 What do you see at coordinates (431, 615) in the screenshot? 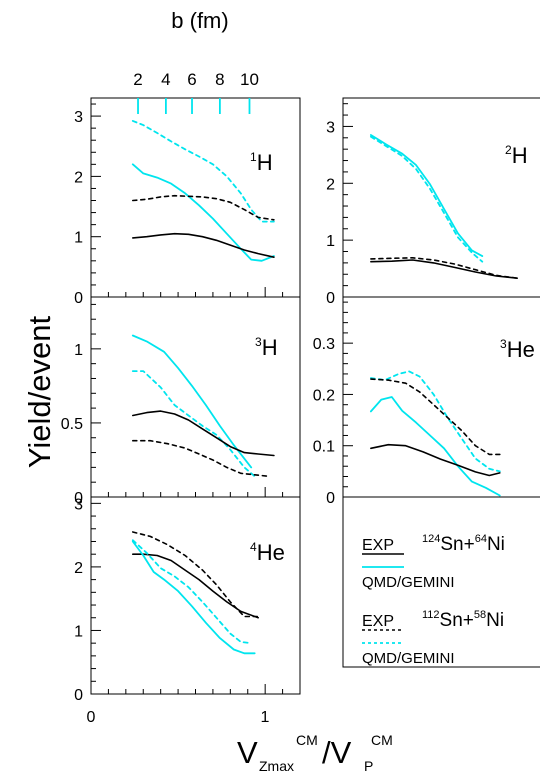
I see `legend-row2-a-mass: 112` at bounding box center [431, 615].